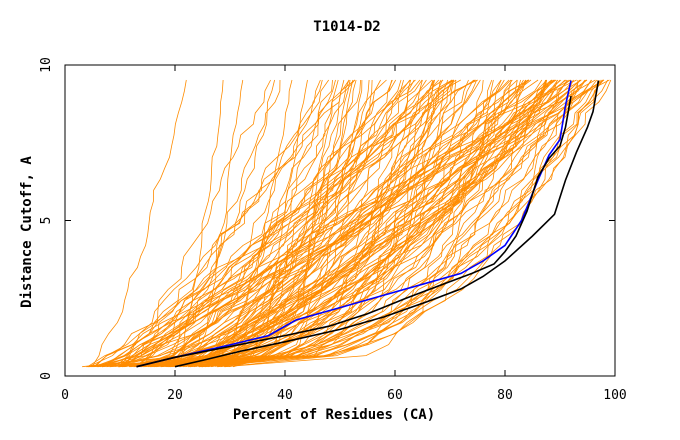 The height and width of the screenshot is (440, 680). I want to click on y-tick-label: 10, so click(46, 65).